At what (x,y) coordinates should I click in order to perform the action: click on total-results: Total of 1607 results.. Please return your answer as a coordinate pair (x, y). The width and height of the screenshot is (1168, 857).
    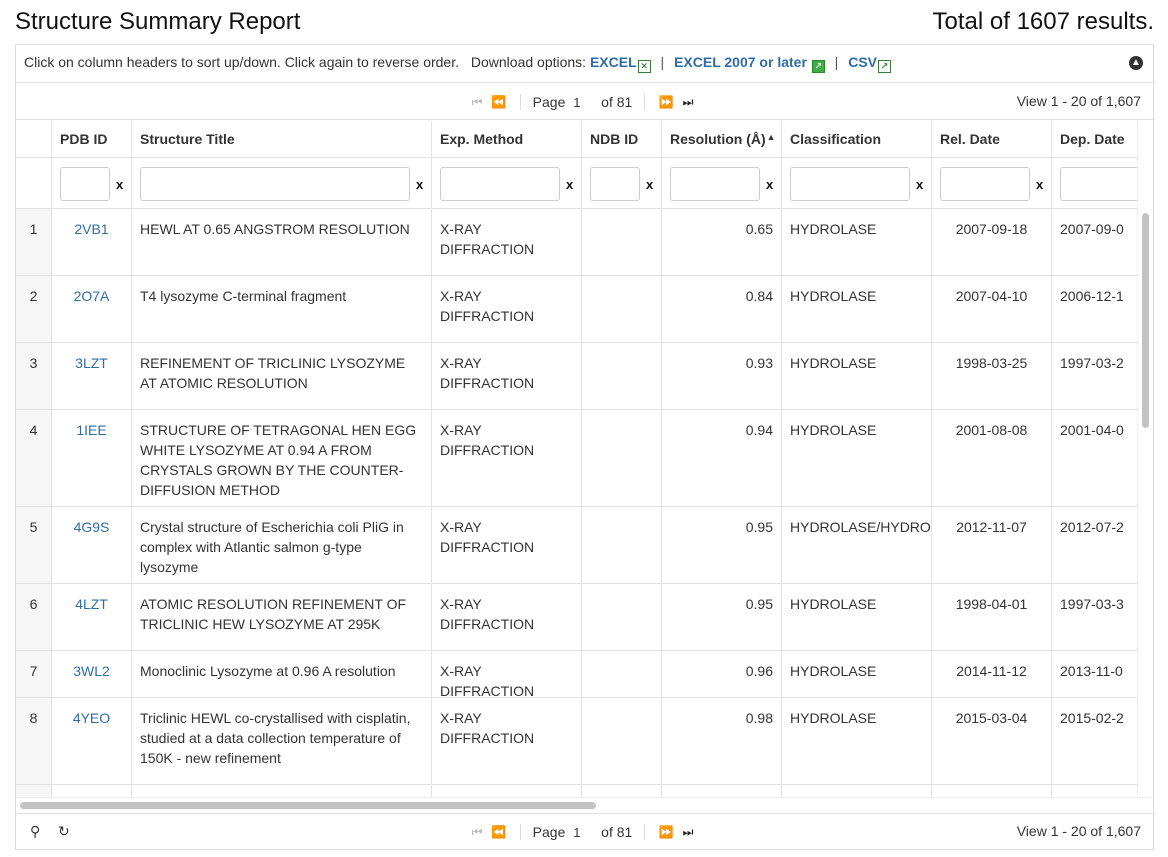
    Looking at the image, I should click on (1043, 21).